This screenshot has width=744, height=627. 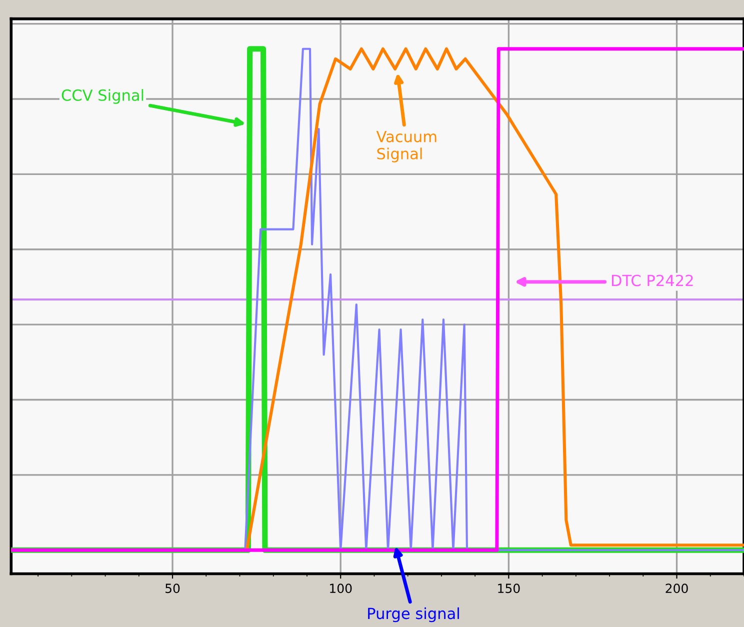 What do you see at coordinates (652, 280) in the screenshot?
I see `annotation: DTC P2422` at bounding box center [652, 280].